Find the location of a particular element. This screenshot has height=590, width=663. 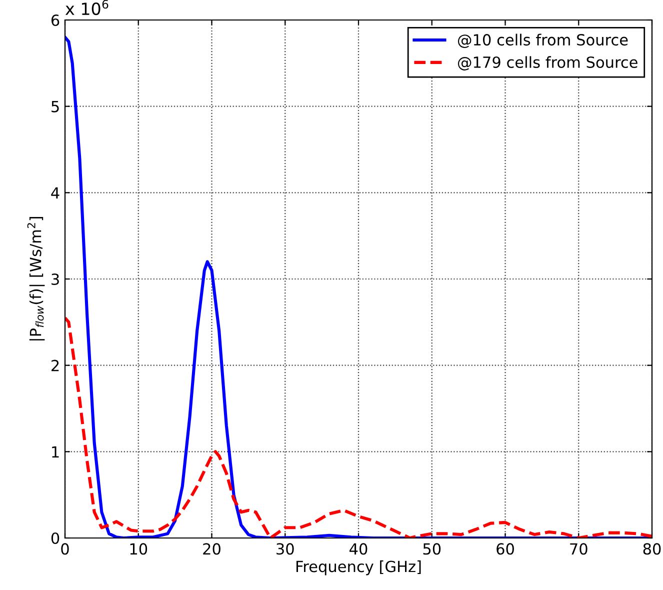

legend-label: @10 cells from Source is located at coordinates (543, 41).